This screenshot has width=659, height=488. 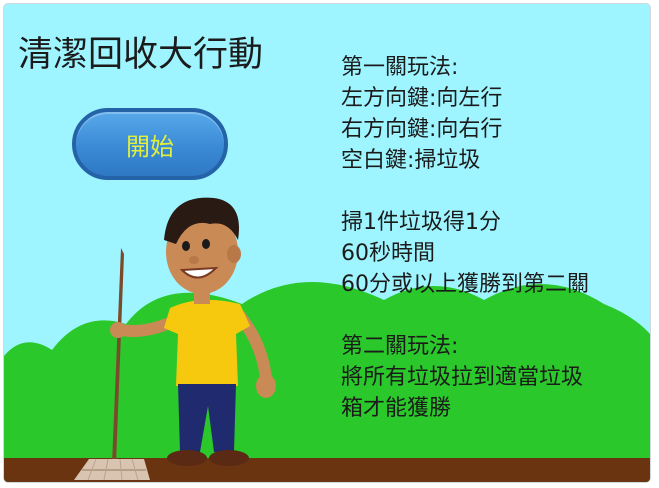 I want to click on level1-rule-left: 左方向鍵:向左行, so click(x=422, y=98).